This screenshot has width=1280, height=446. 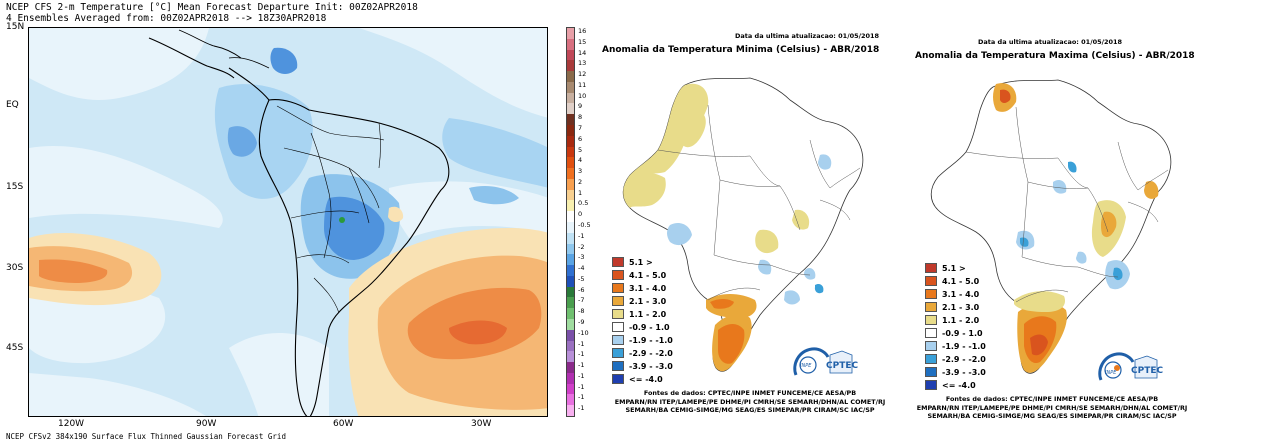 I want to click on colorbar-tick-label: 8, so click(x=580, y=117).